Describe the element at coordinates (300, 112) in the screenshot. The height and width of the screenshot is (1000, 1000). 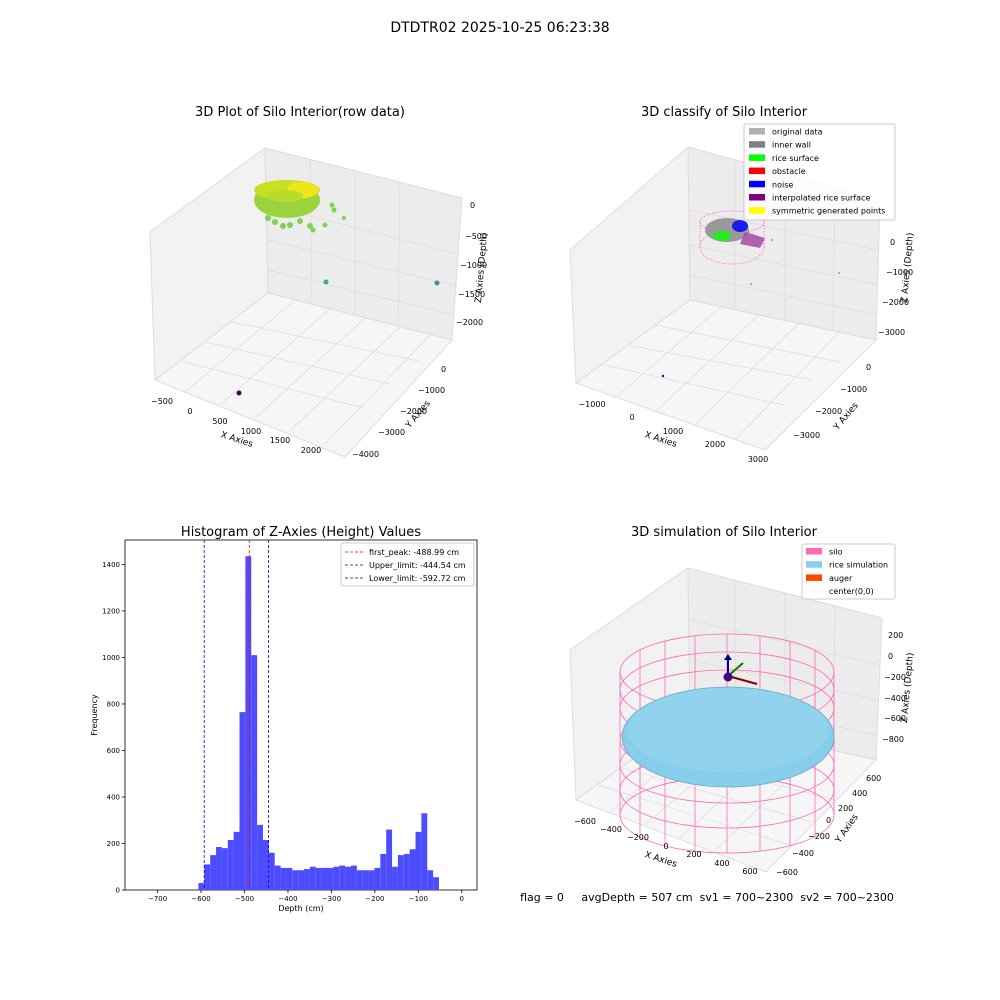
I see `panel-raw-title: 3D Plot of Silo Interior(row data)` at that location.